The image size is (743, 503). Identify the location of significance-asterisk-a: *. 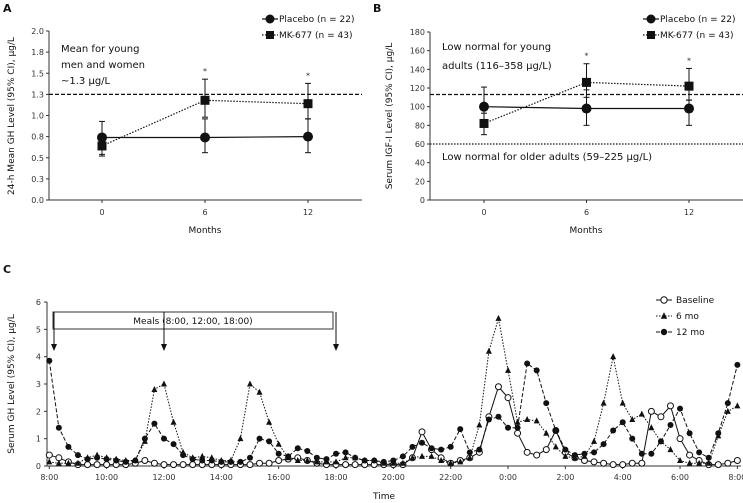
(205, 71).